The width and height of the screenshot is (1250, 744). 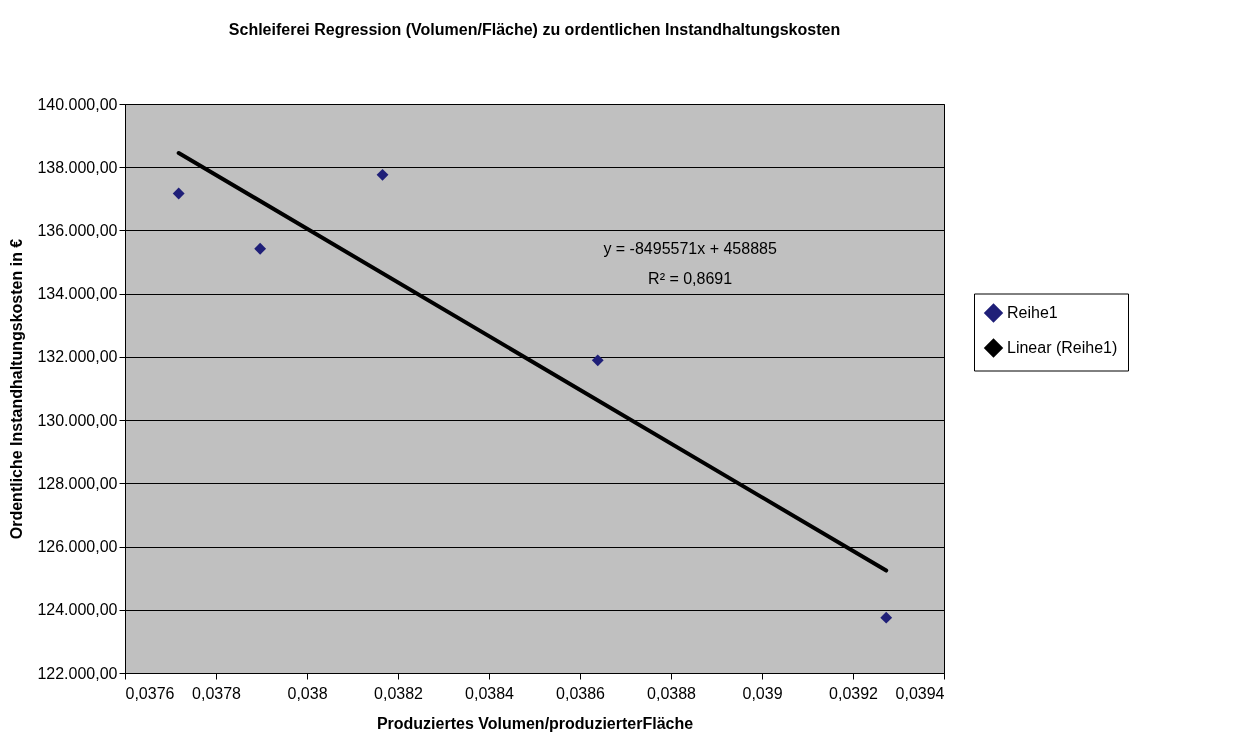 I want to click on x-tick-label: 0,0392, so click(x=854, y=693).